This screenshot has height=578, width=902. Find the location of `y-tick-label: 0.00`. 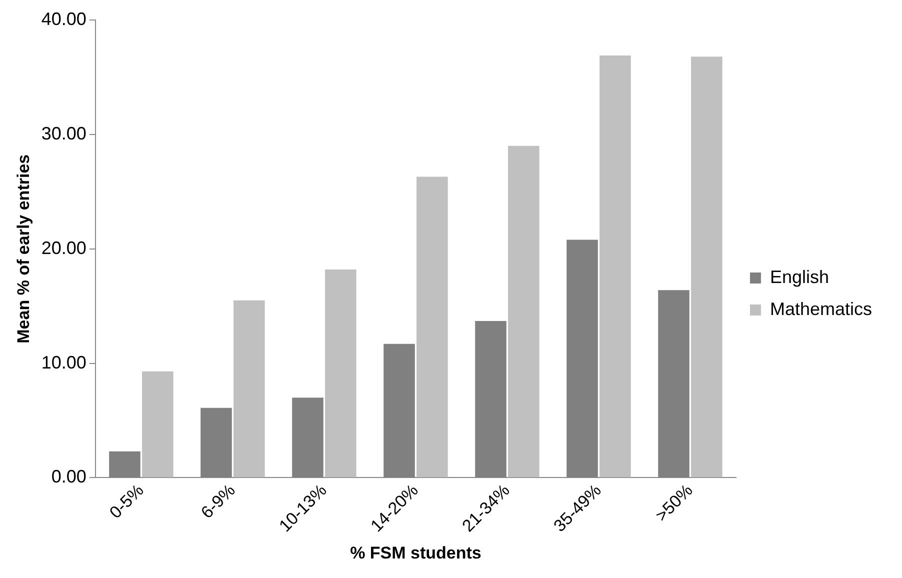

y-tick-label: 0.00 is located at coordinates (68, 476).